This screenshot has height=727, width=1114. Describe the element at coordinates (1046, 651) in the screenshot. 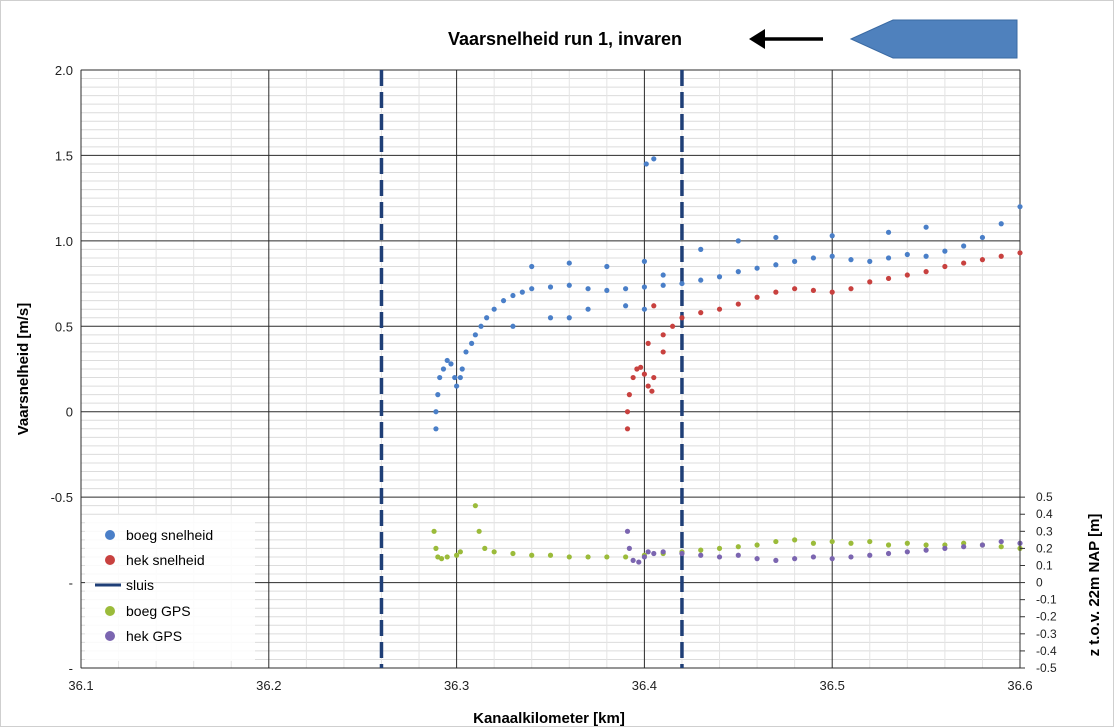

I see `y2-tick-label: -0.4` at that location.